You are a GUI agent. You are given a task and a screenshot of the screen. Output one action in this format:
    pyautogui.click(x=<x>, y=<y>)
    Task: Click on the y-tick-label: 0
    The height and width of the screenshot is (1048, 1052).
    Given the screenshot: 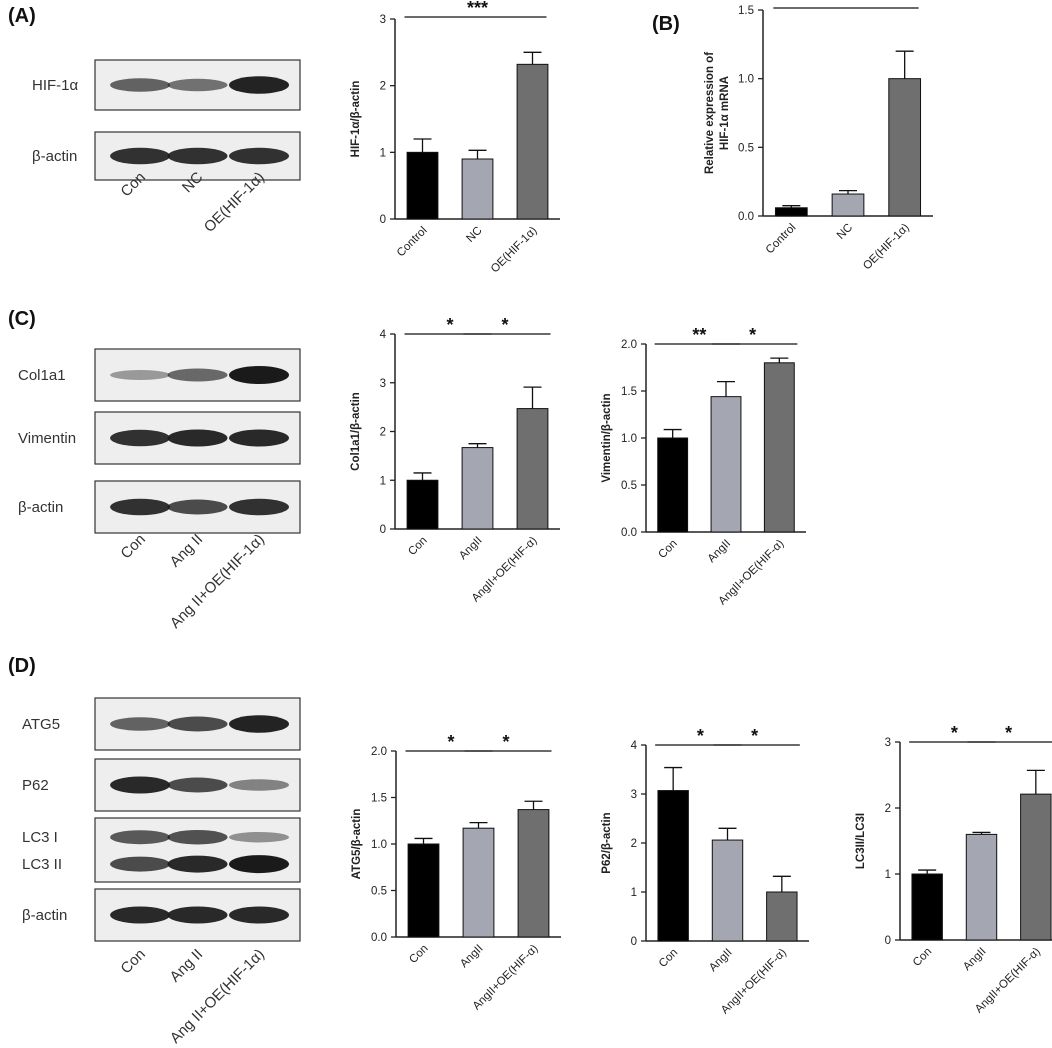 What is the action you would take?
    pyautogui.click(x=383, y=530)
    